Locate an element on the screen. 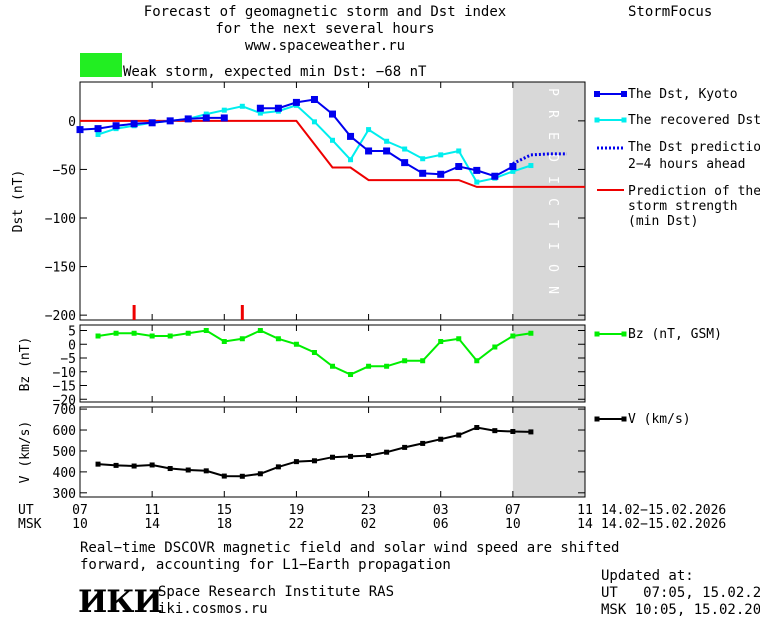 Image resolution: width=760 pixels, height=620 pixels. recovered-dst-legend-text: The recovered Dst is located at coordinates (694, 120).